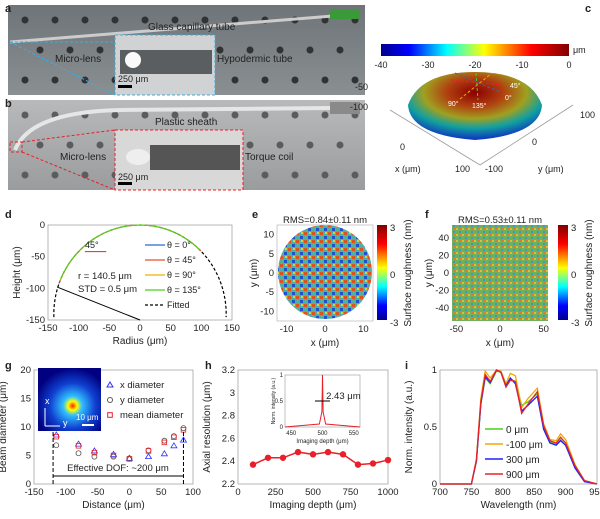 The image size is (600, 519). Describe the element at coordinates (16, 147) in the screenshot. I see `zoom-box` at that location.